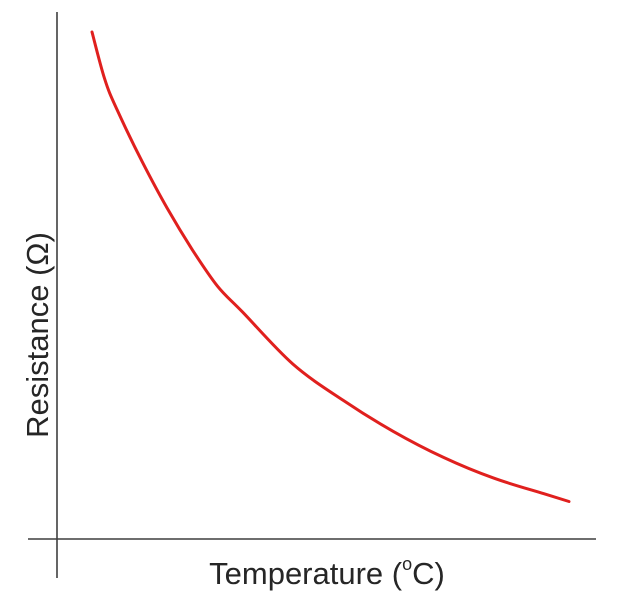 This screenshot has height=594, width=623. What do you see at coordinates (428, 573) in the screenshot?
I see `x-axis-label-end: C)` at bounding box center [428, 573].